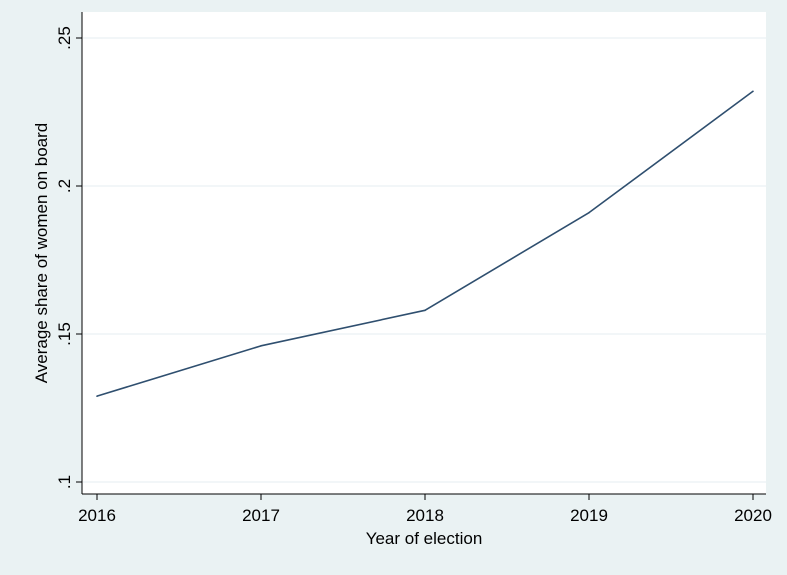  I want to click on x-ticks: 2016 2017 2018 2019 2020, so click(425, 509).